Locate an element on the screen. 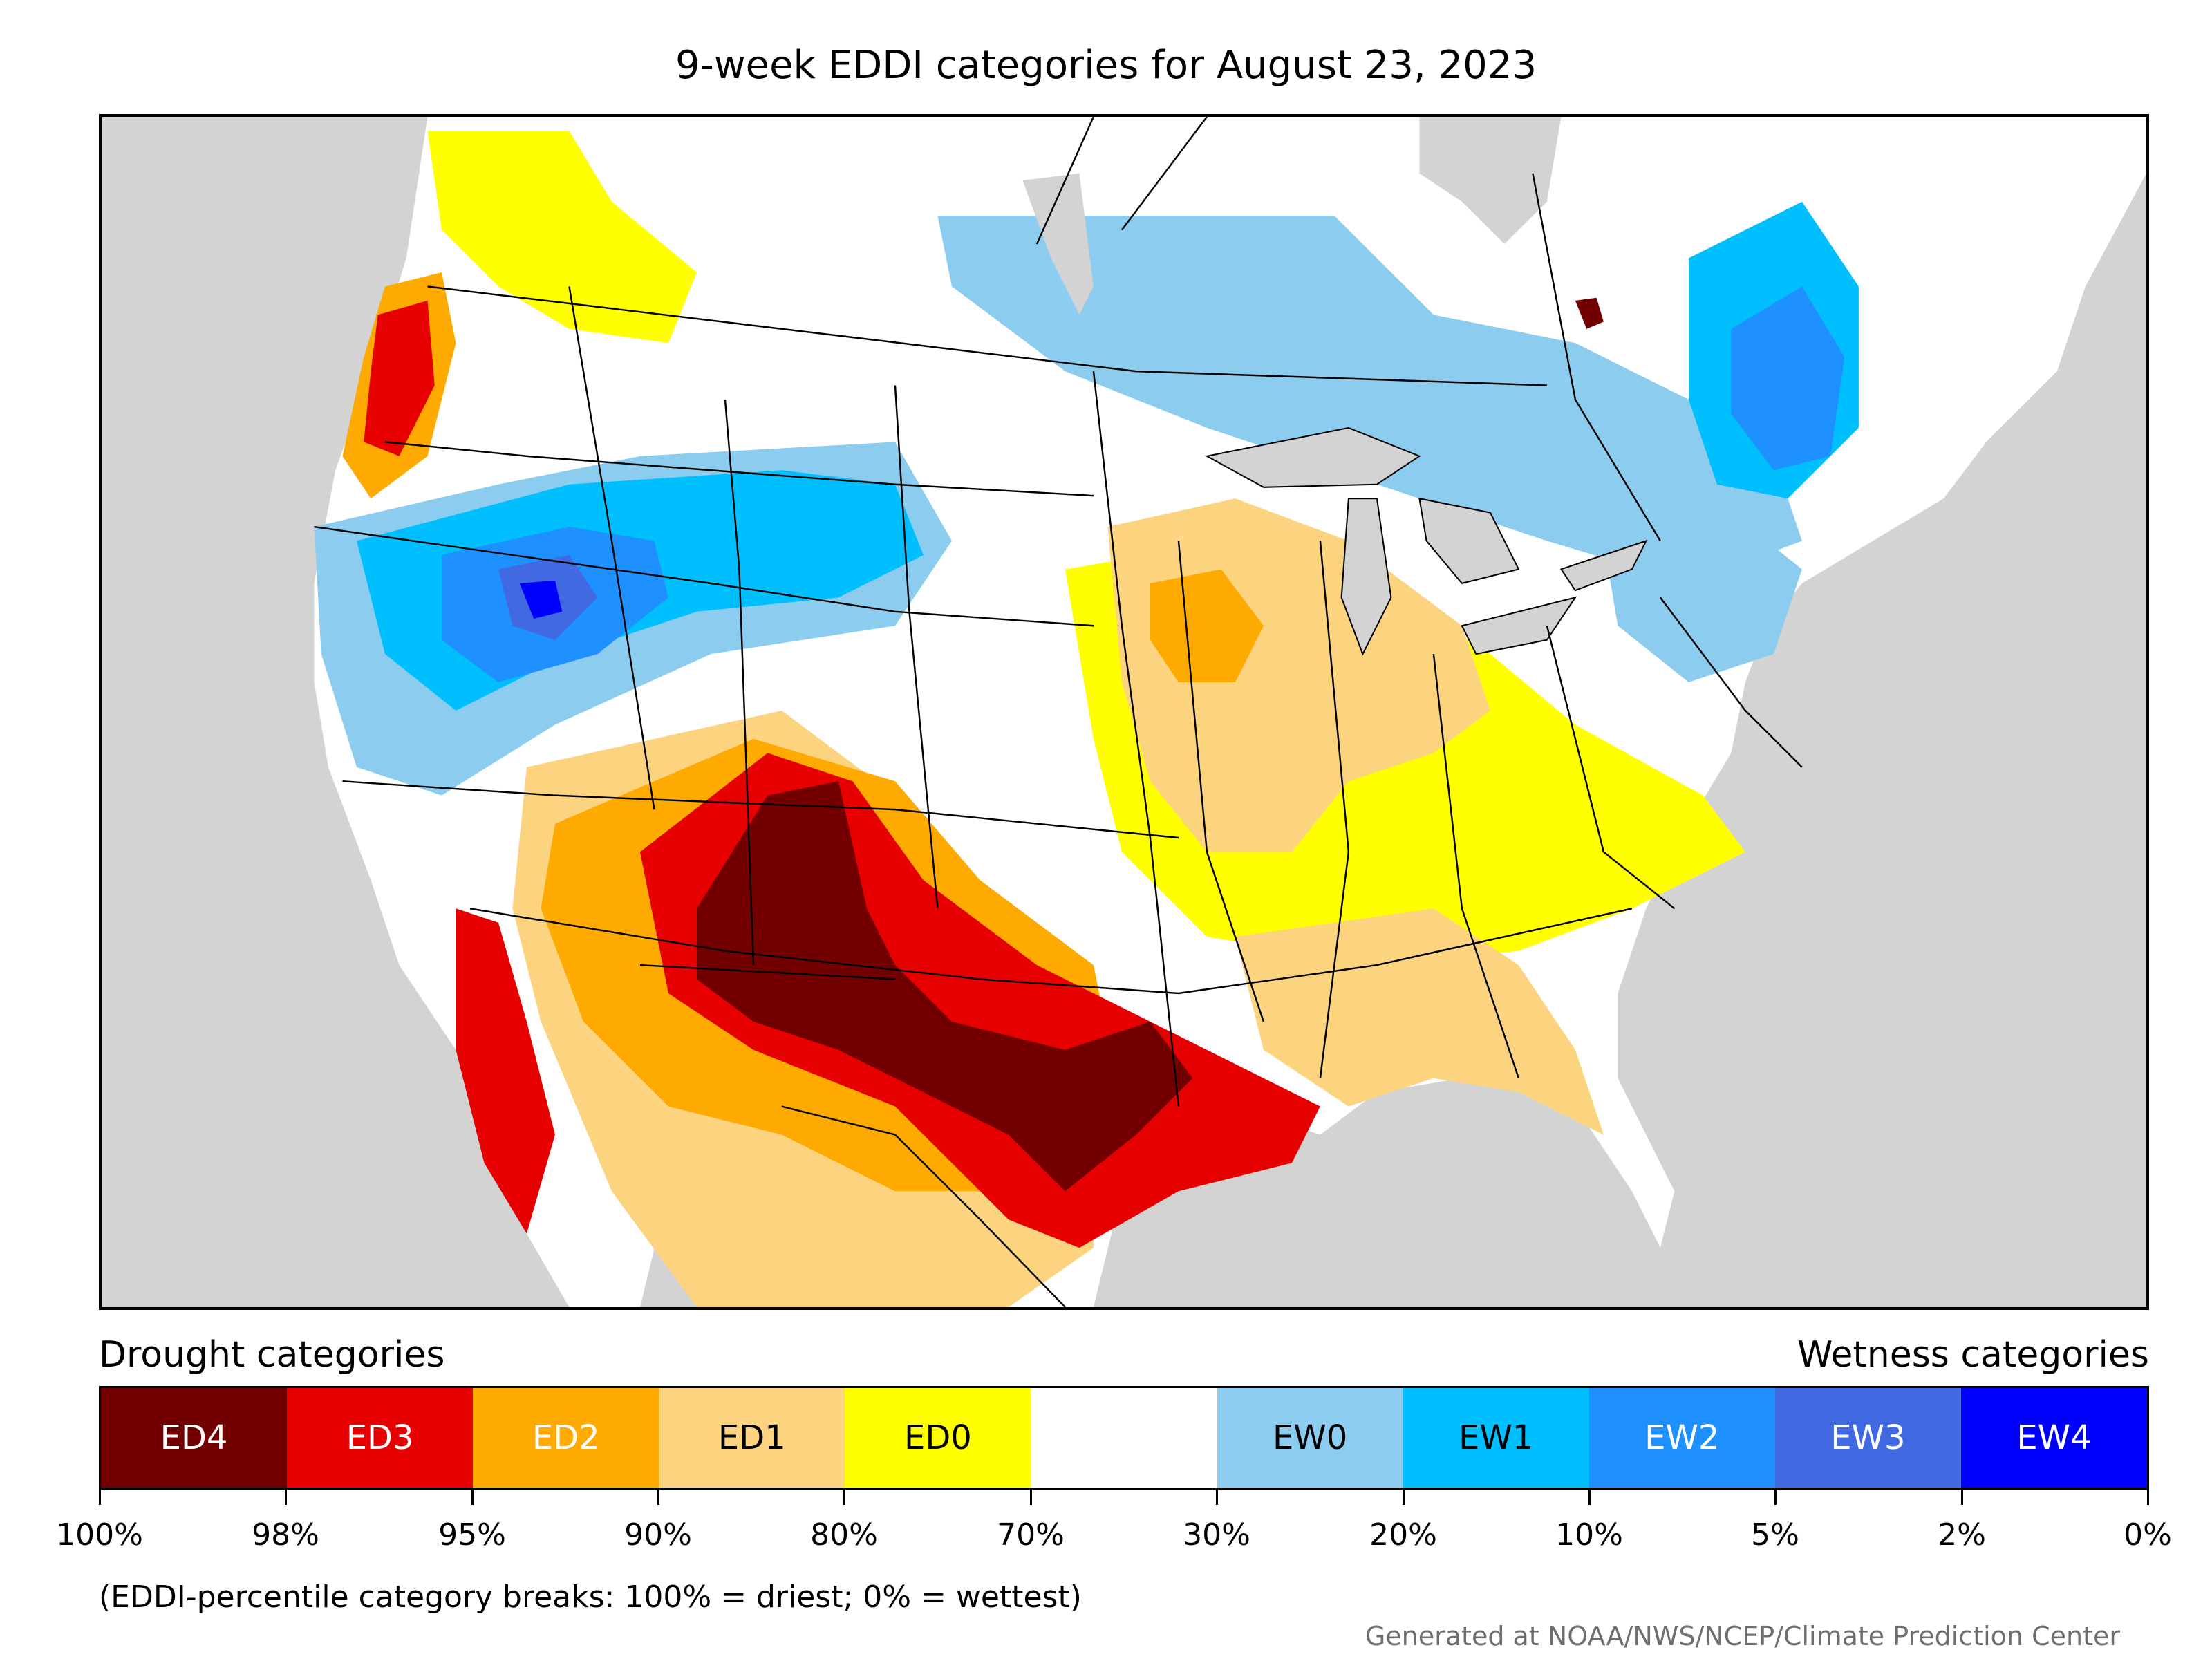 This screenshot has width=2212, height=1659. drought-categories-heading: Drought categories is located at coordinates (272, 1355).